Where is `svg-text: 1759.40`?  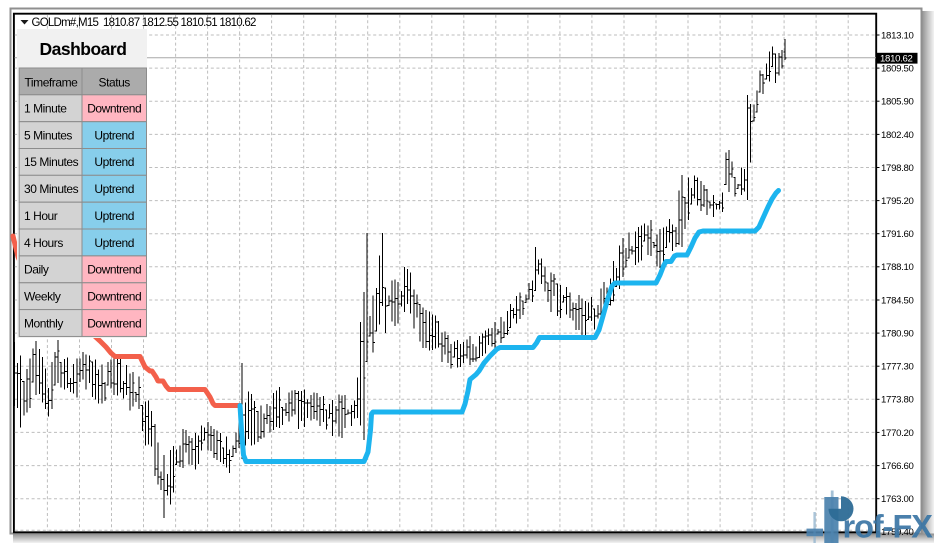
svg-text: 1759.40 is located at coordinates (897, 532).